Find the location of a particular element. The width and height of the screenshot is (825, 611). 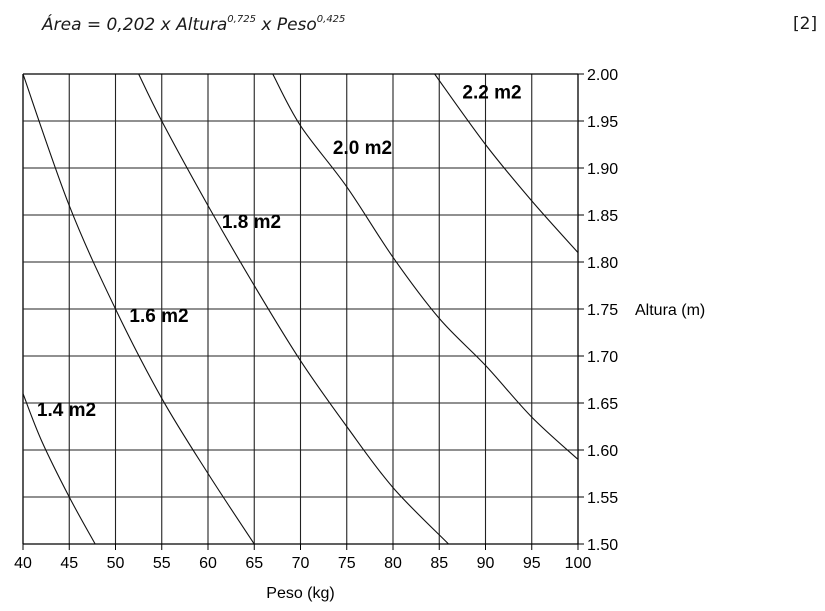

formula-times: x is located at coordinates (266, 25).